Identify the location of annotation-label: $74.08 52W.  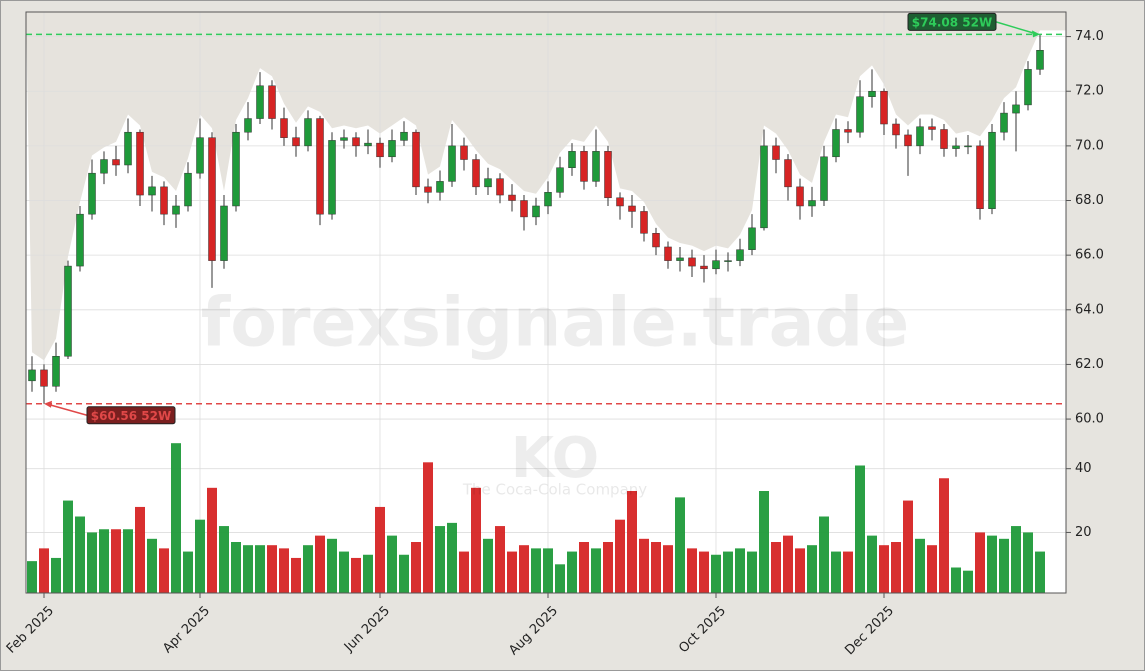
(952, 22).